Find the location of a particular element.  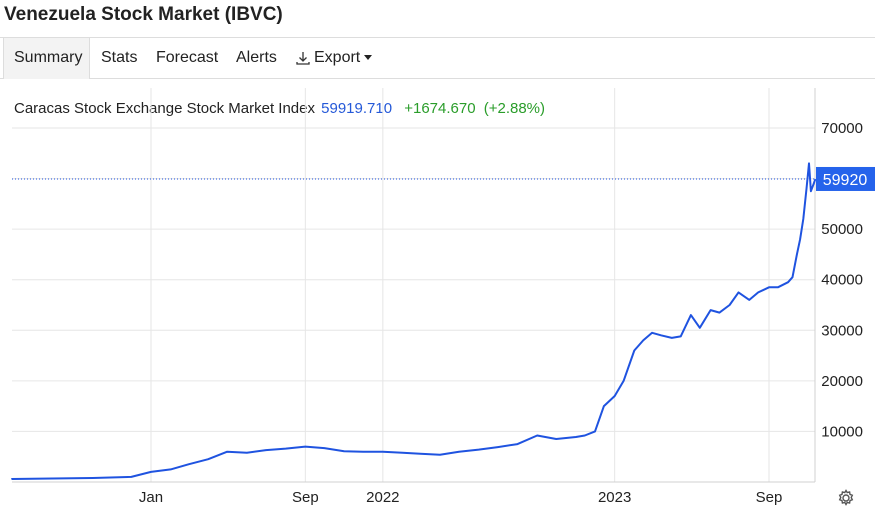

tab-stats: Stats is located at coordinates (119, 58).